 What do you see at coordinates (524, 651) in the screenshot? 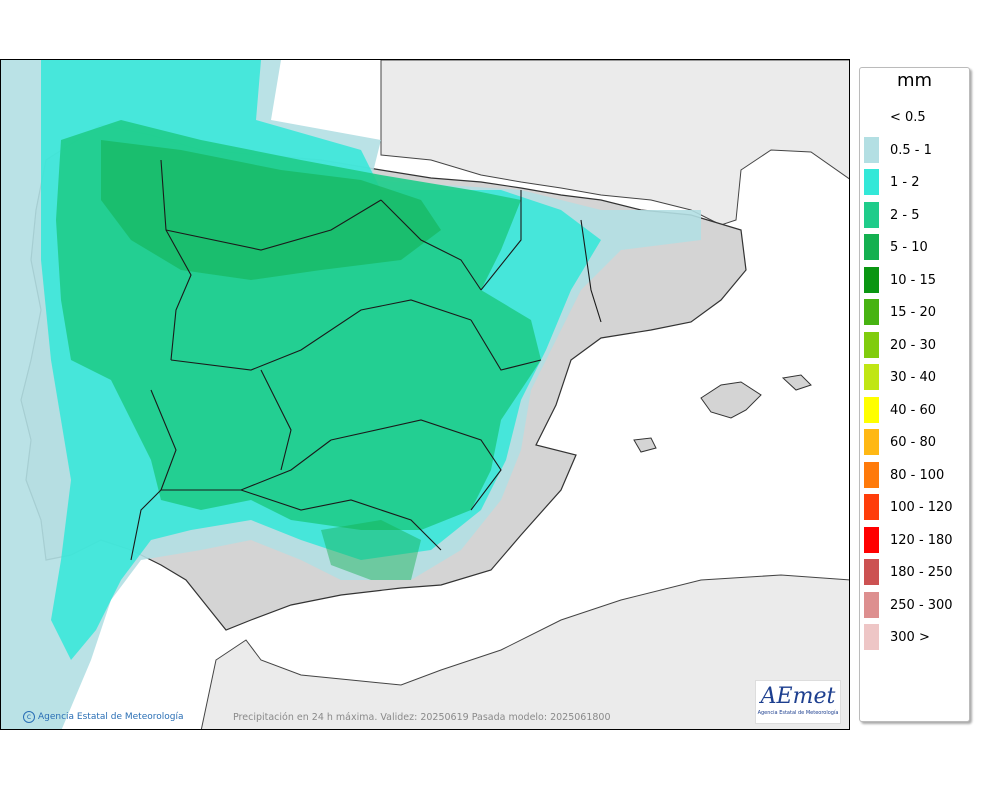
I see `africa-land` at bounding box center [524, 651].